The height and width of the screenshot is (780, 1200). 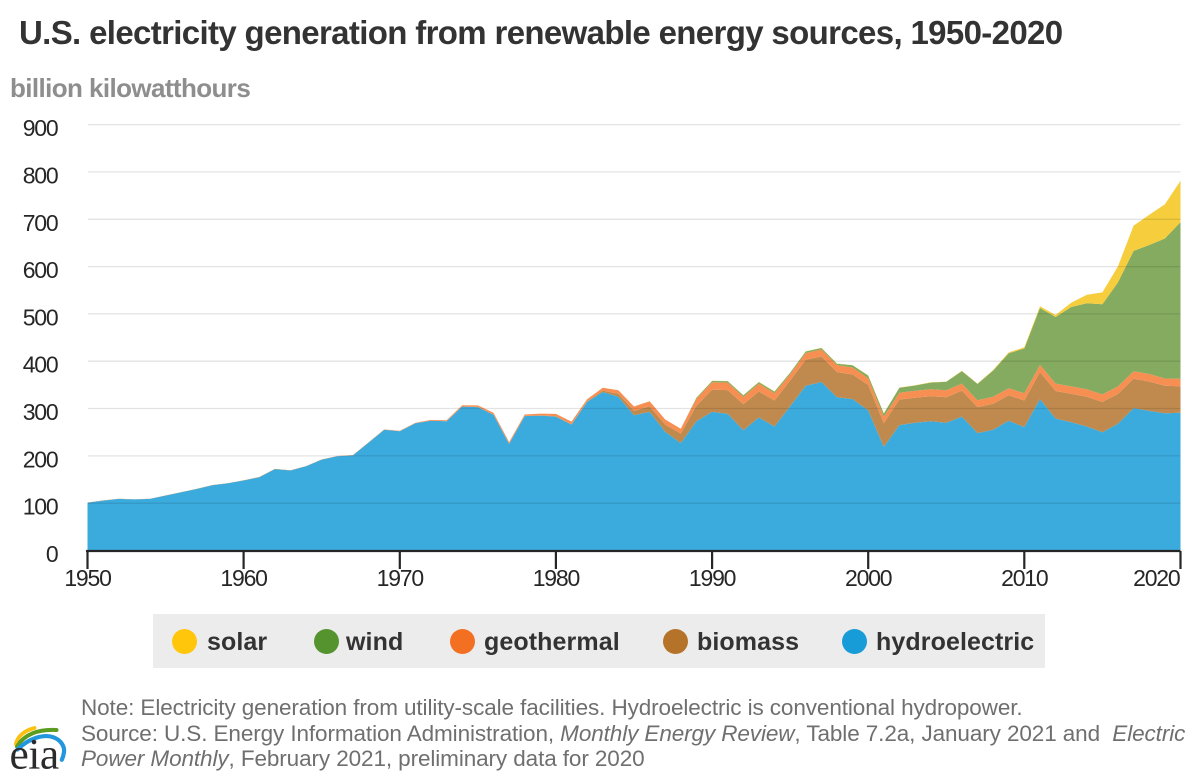 What do you see at coordinates (40, 412) in the screenshot?
I see `svg-text: 300` at bounding box center [40, 412].